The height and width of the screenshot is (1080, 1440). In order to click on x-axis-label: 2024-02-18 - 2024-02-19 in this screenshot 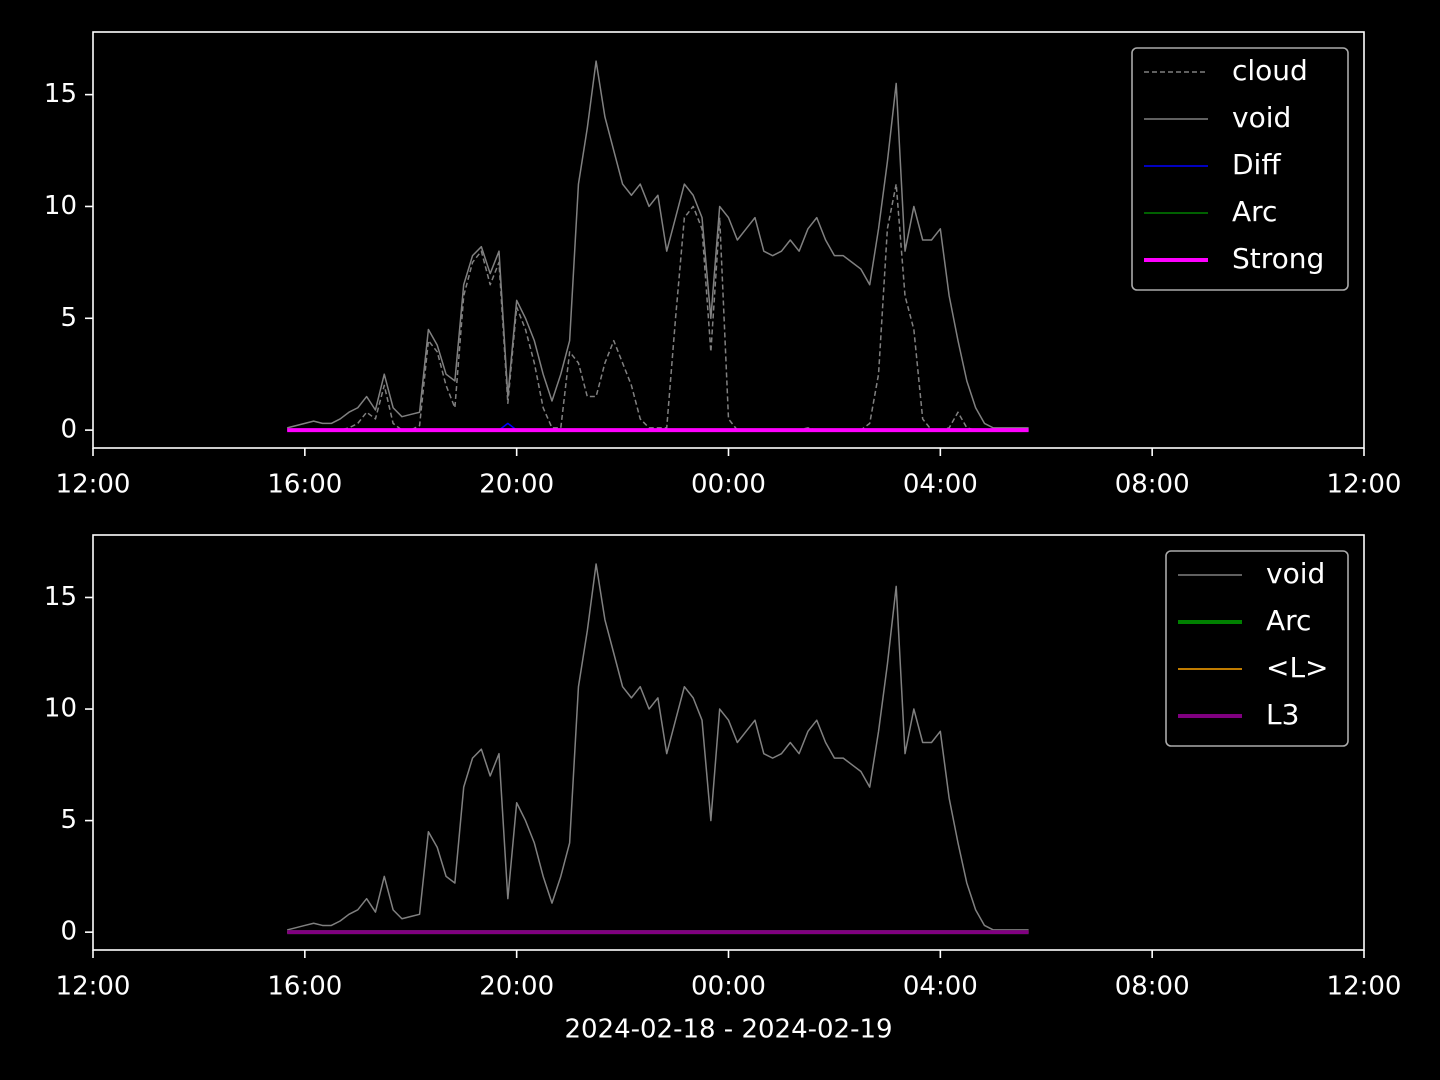, I will do `click(728, 1030)`.